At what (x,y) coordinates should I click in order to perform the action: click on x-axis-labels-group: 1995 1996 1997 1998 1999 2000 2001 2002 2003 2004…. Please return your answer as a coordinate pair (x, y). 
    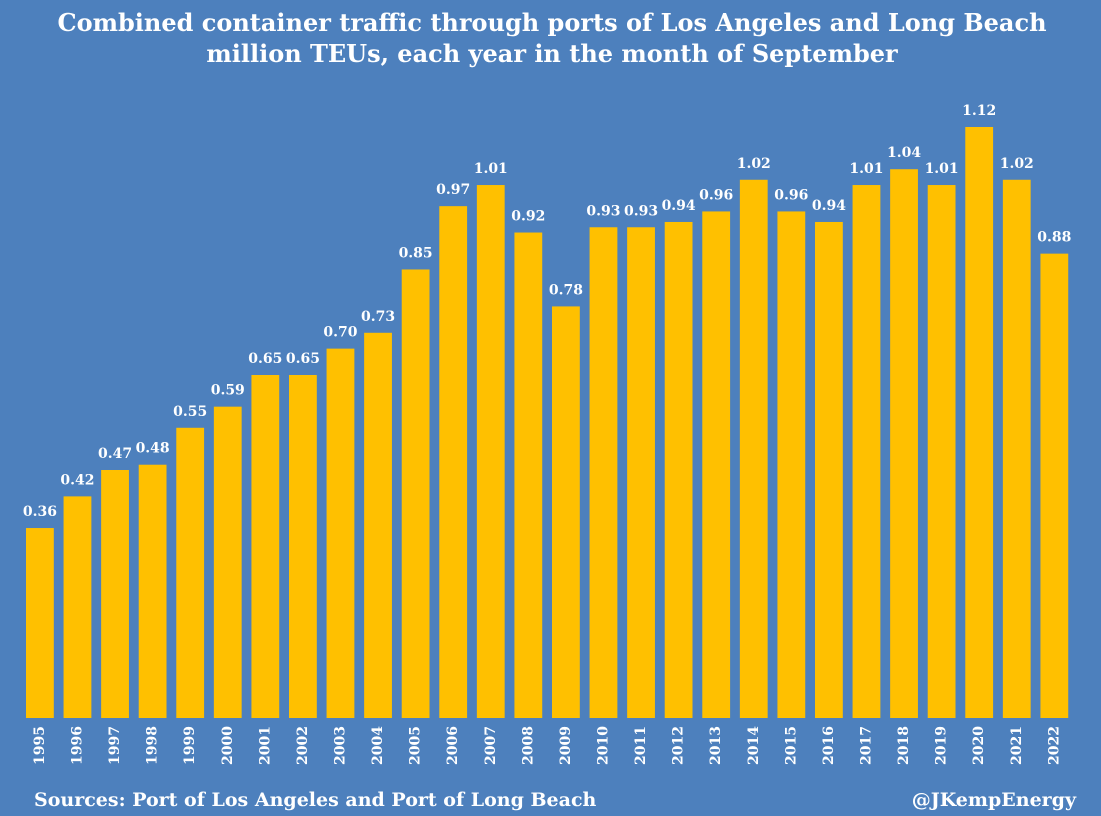
    Looking at the image, I should click on (547, 745).